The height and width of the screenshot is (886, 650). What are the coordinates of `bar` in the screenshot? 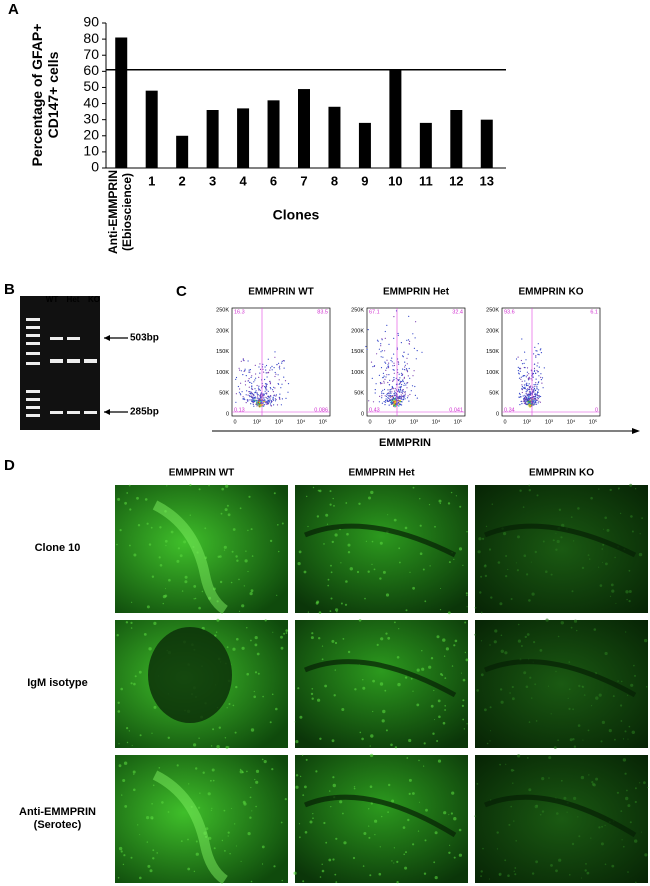 It's located at (243, 138).